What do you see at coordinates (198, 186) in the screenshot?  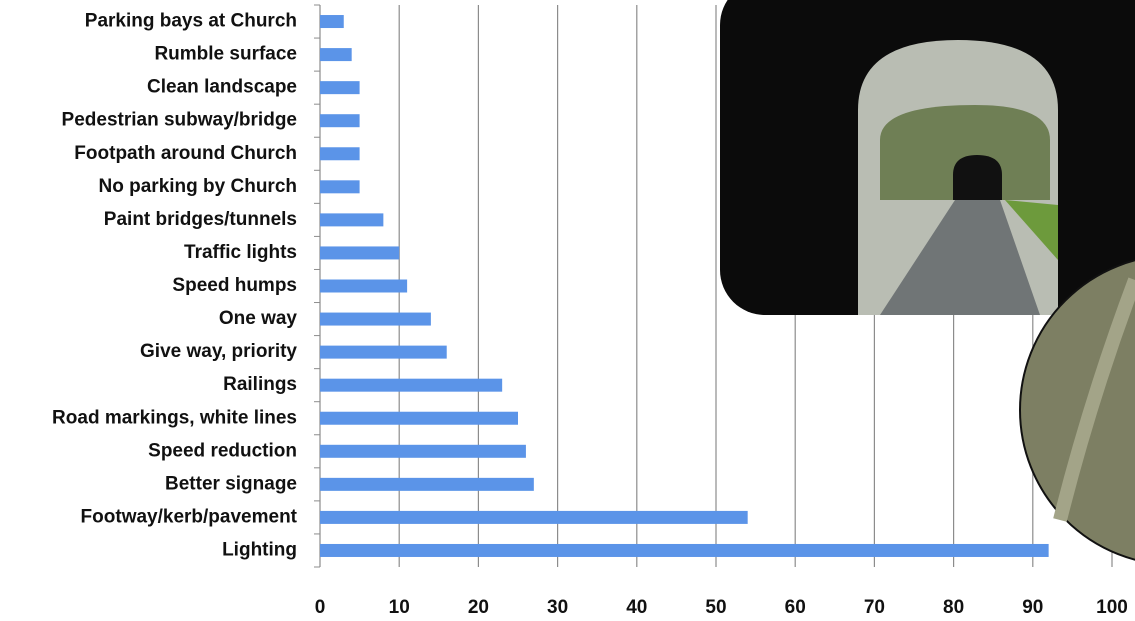 I see `y-tick-label: No parking by Church` at bounding box center [198, 186].